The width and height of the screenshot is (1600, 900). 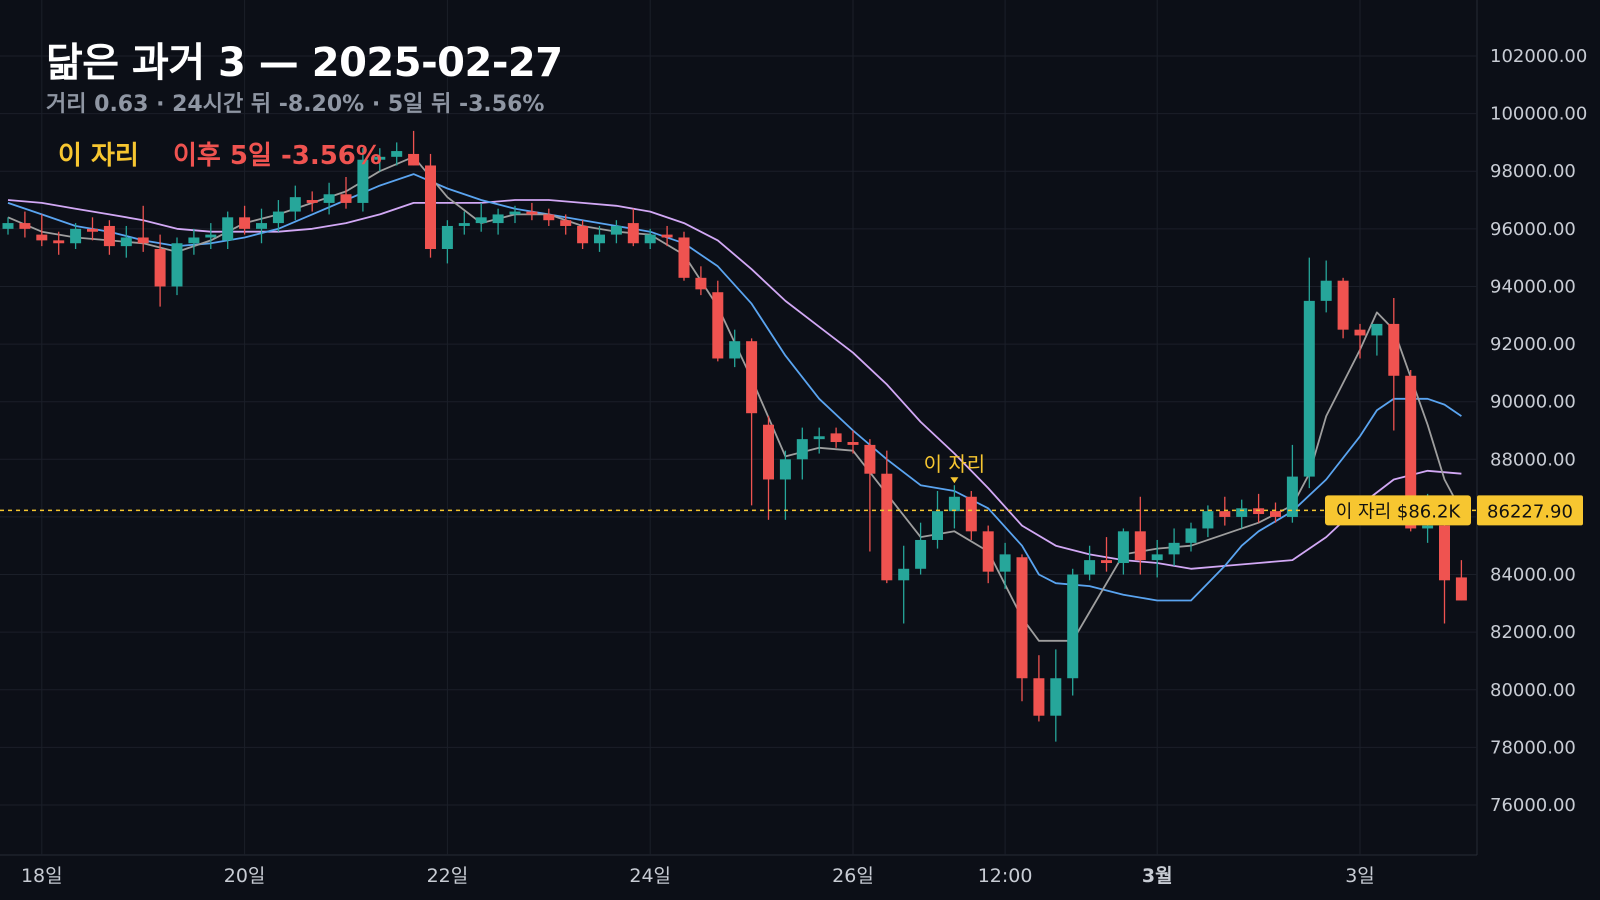 I want to click on price-tag, so click(x=1398, y=510).